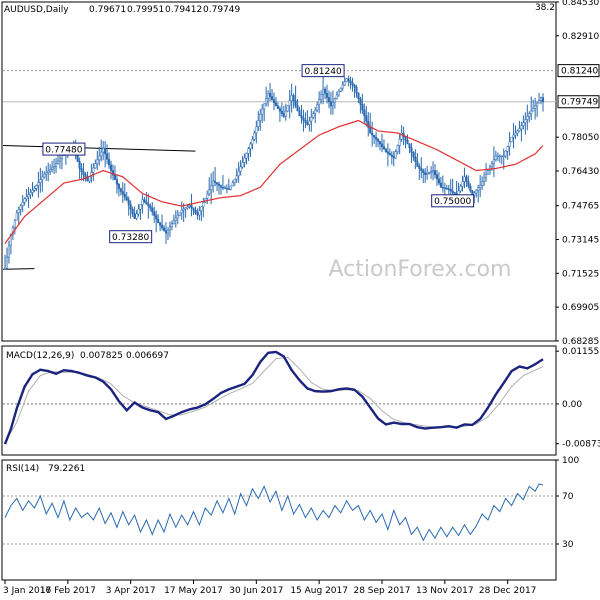 The width and height of the screenshot is (600, 600). What do you see at coordinates (578, 71) in the screenshot?
I see `resistance-price-label-box` at bounding box center [578, 71].